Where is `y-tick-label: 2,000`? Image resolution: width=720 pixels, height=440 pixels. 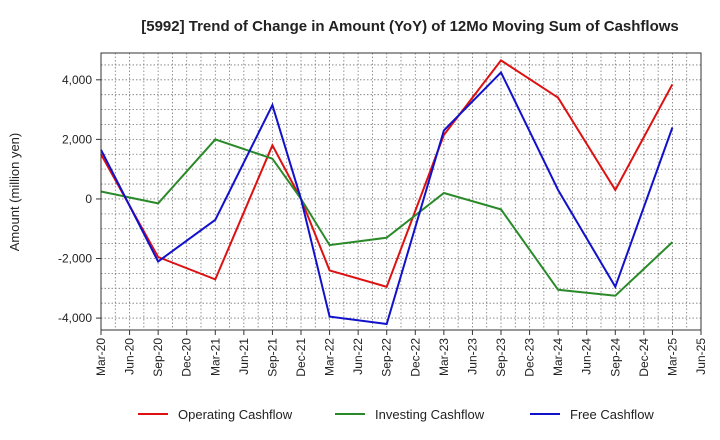 y-tick-label: 2,000 is located at coordinates (77, 139).